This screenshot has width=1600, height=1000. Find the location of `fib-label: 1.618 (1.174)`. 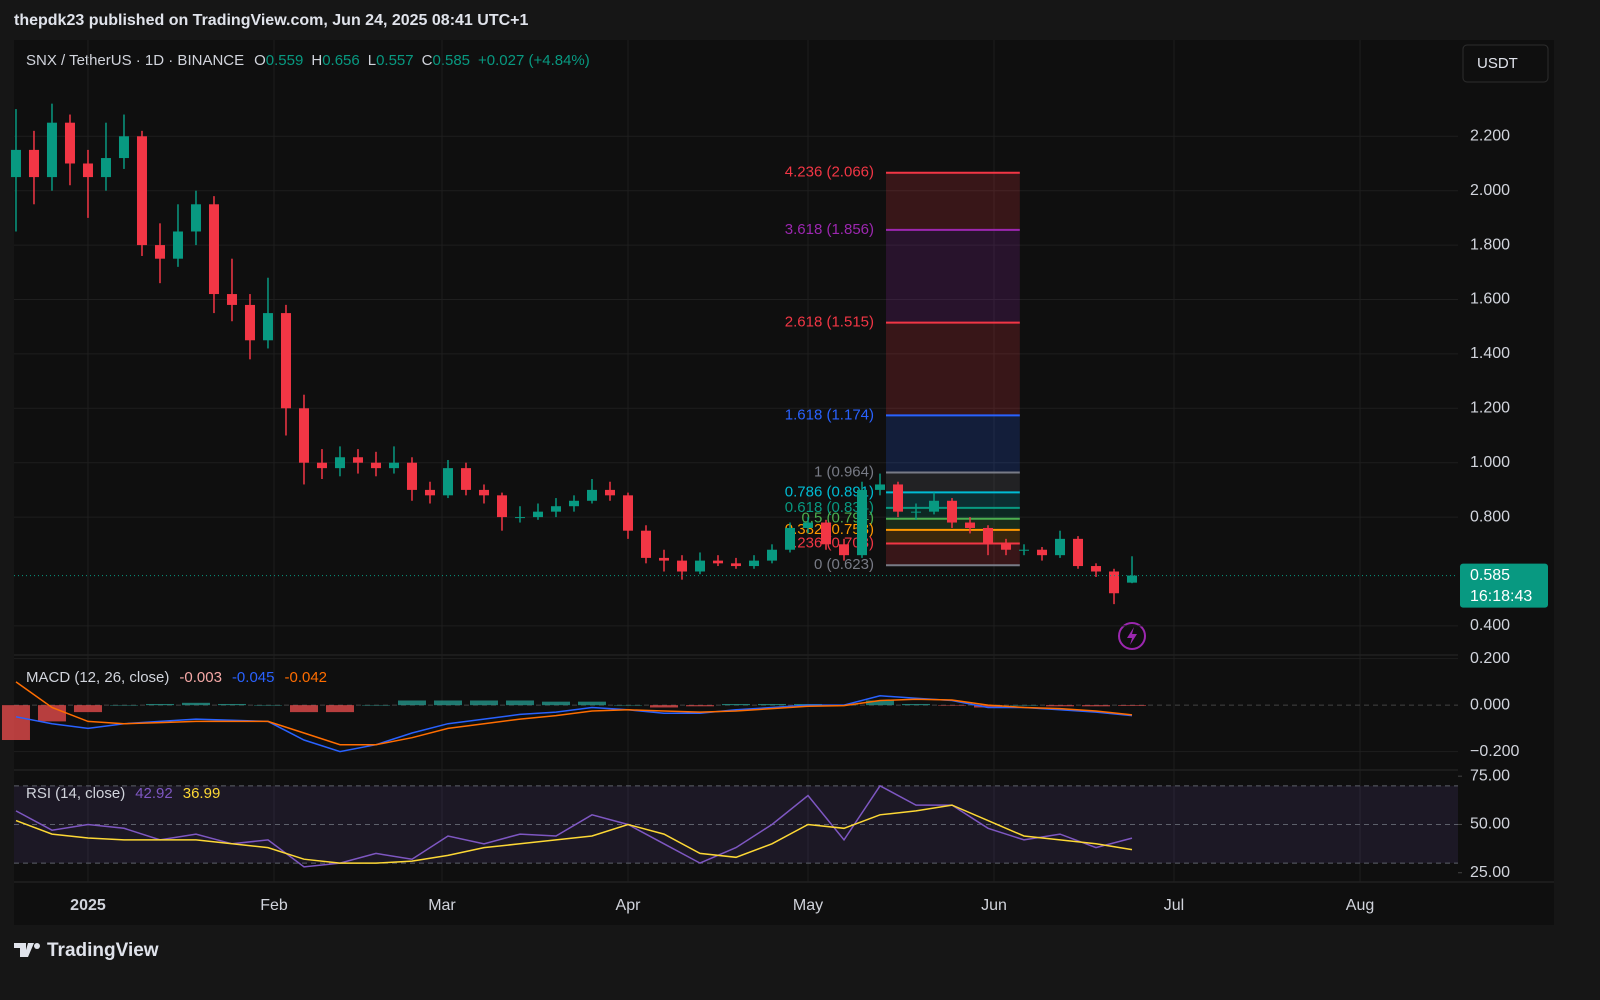

fib-label: 1.618 (1.174) is located at coordinates (829, 414).